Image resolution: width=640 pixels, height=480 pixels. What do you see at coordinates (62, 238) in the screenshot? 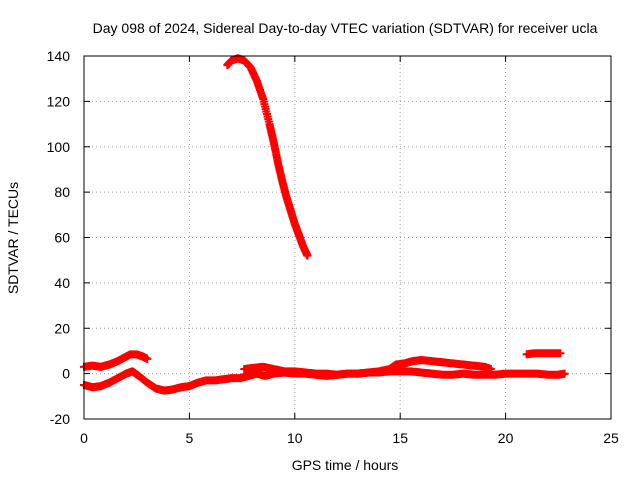
I see `y-tick-label: 60` at bounding box center [62, 238].